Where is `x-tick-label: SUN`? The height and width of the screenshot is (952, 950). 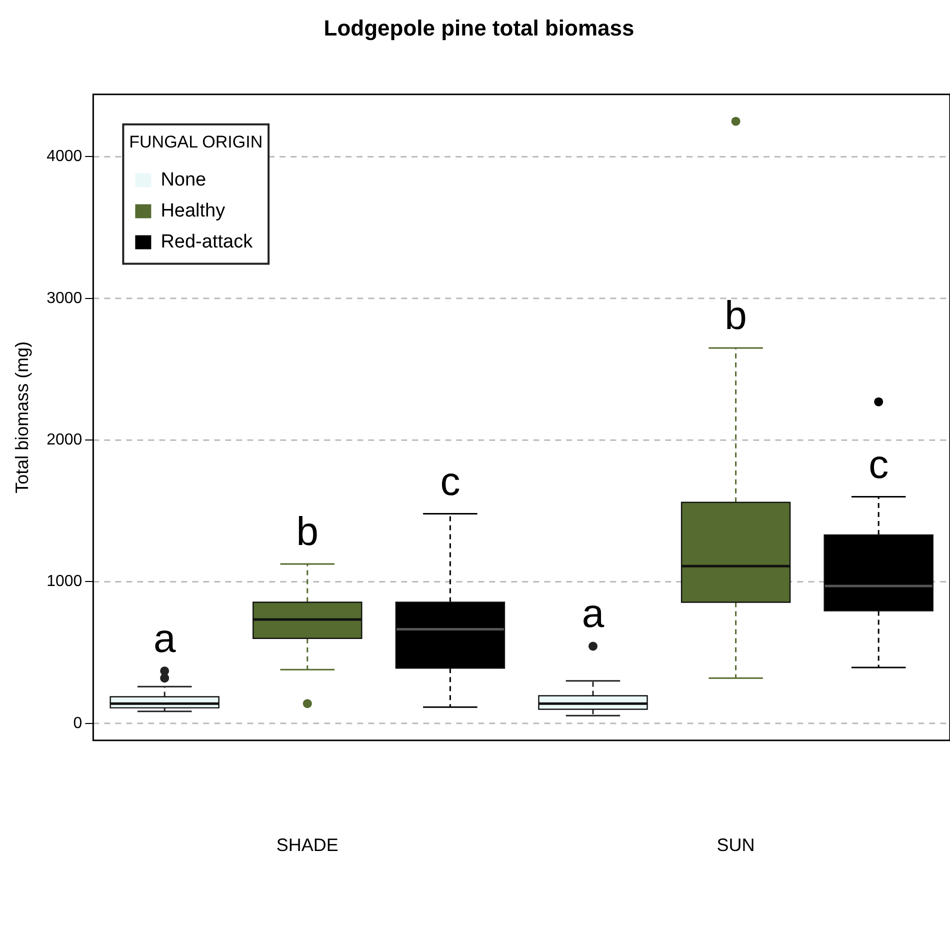
x-tick-label: SUN is located at coordinates (735, 845).